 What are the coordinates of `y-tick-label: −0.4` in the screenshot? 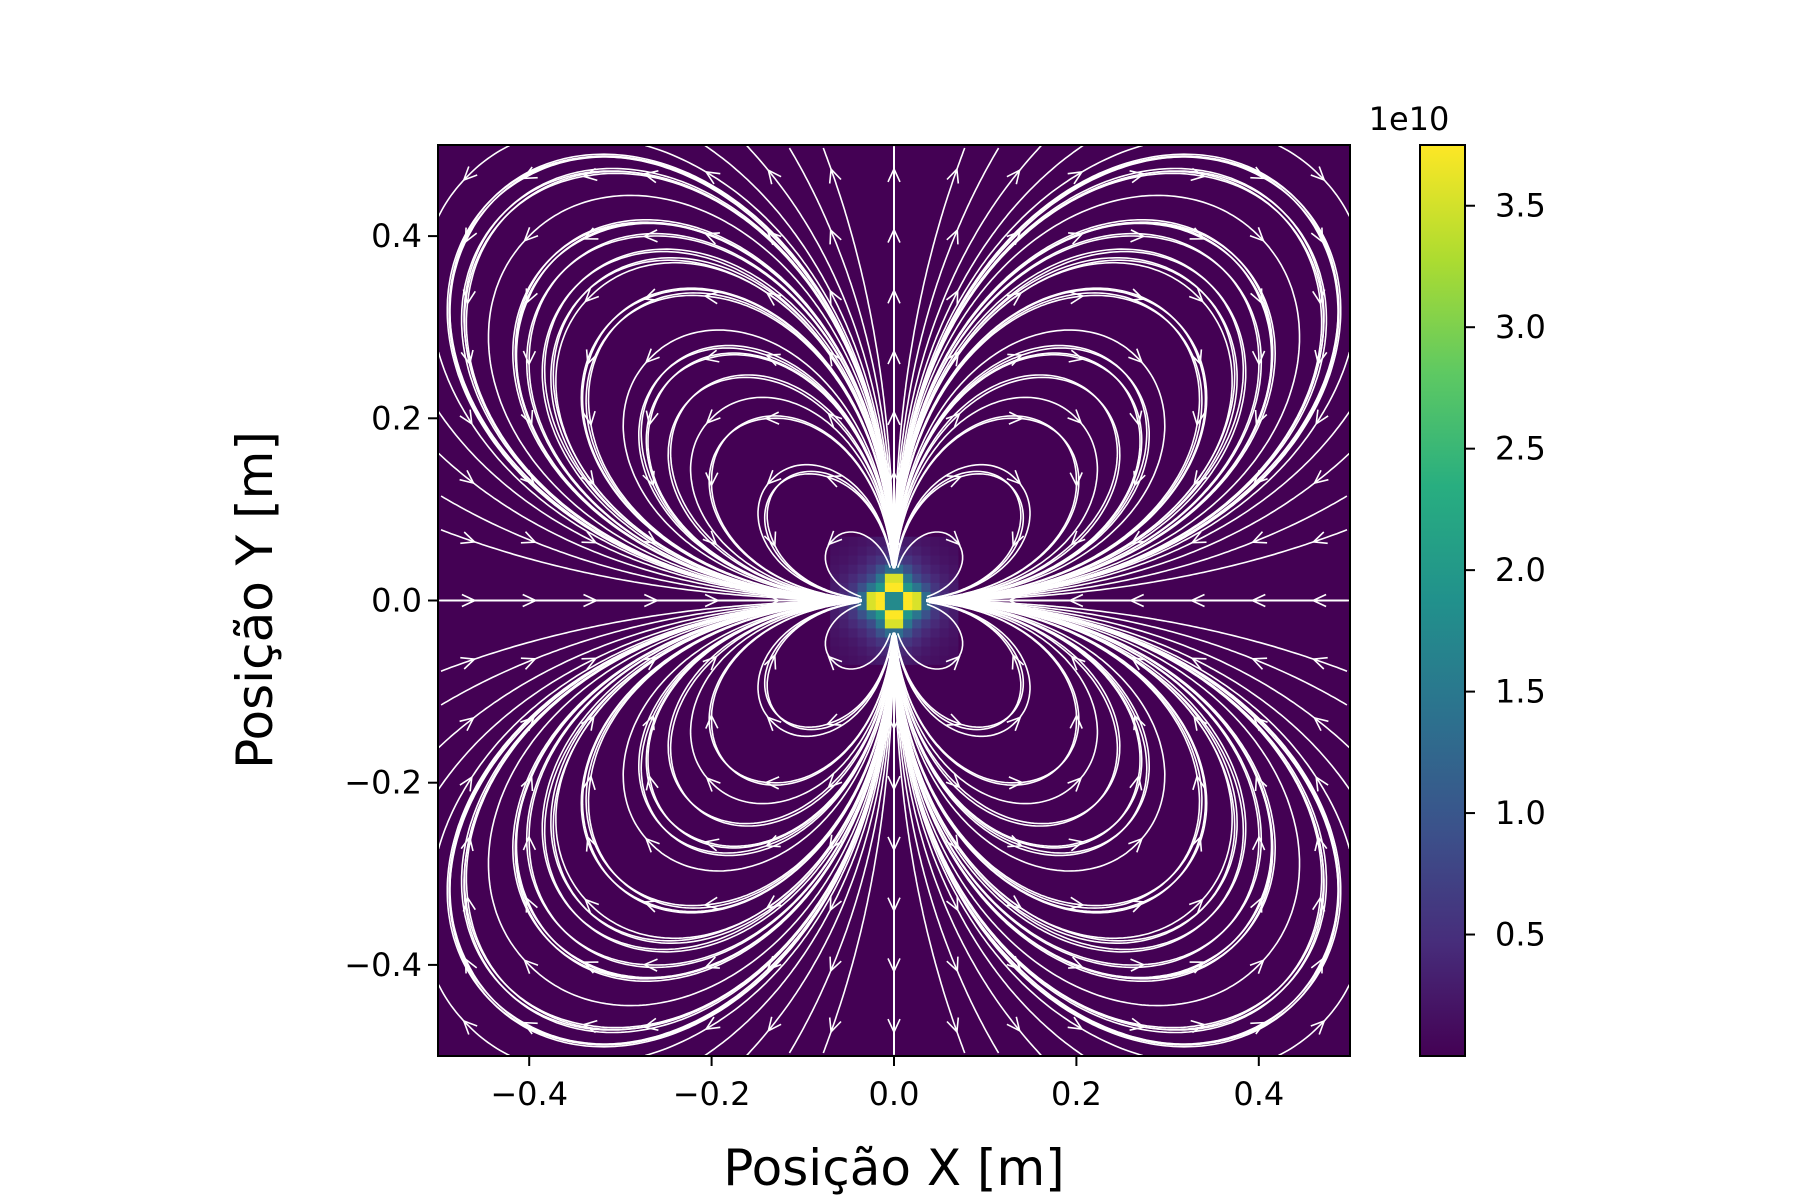 It's located at (383, 965).